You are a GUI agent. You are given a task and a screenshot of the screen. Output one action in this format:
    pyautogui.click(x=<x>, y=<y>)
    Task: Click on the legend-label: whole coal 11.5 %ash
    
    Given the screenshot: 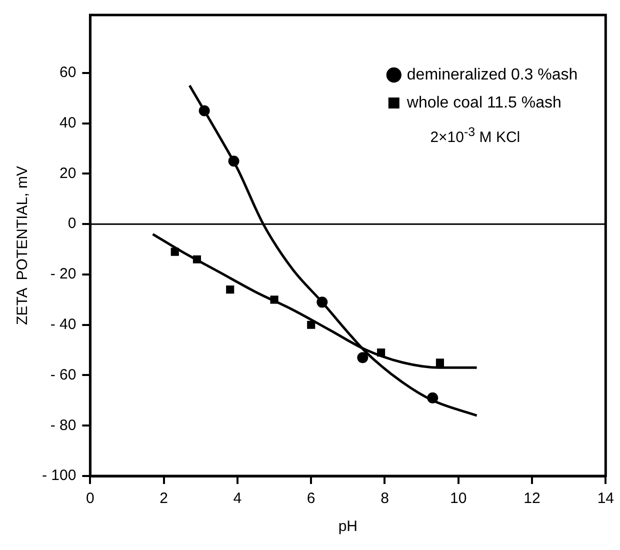 What is the action you would take?
    pyautogui.click(x=484, y=103)
    